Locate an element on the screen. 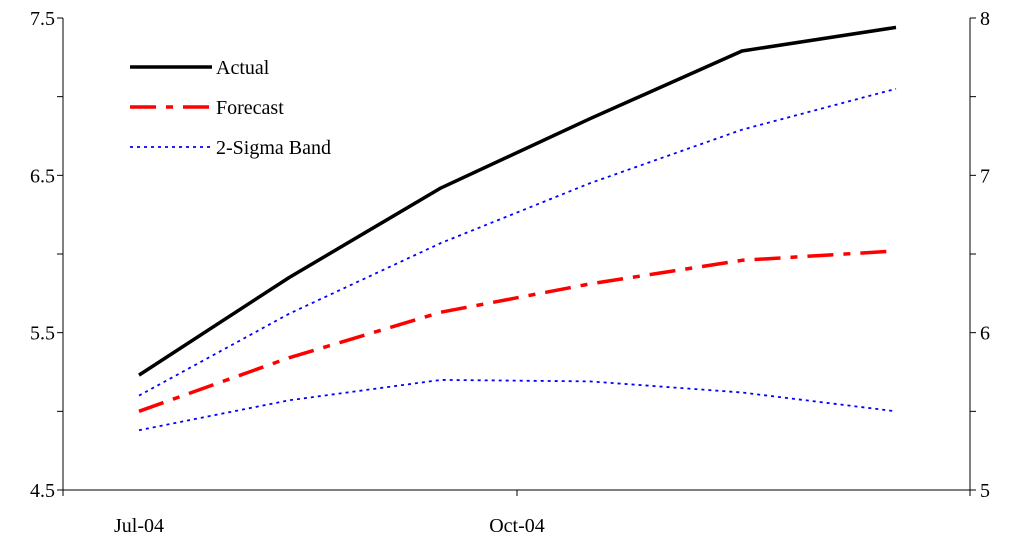 This screenshot has height=539, width=1009. left-tick-label: 5.5 is located at coordinates (42, 334).